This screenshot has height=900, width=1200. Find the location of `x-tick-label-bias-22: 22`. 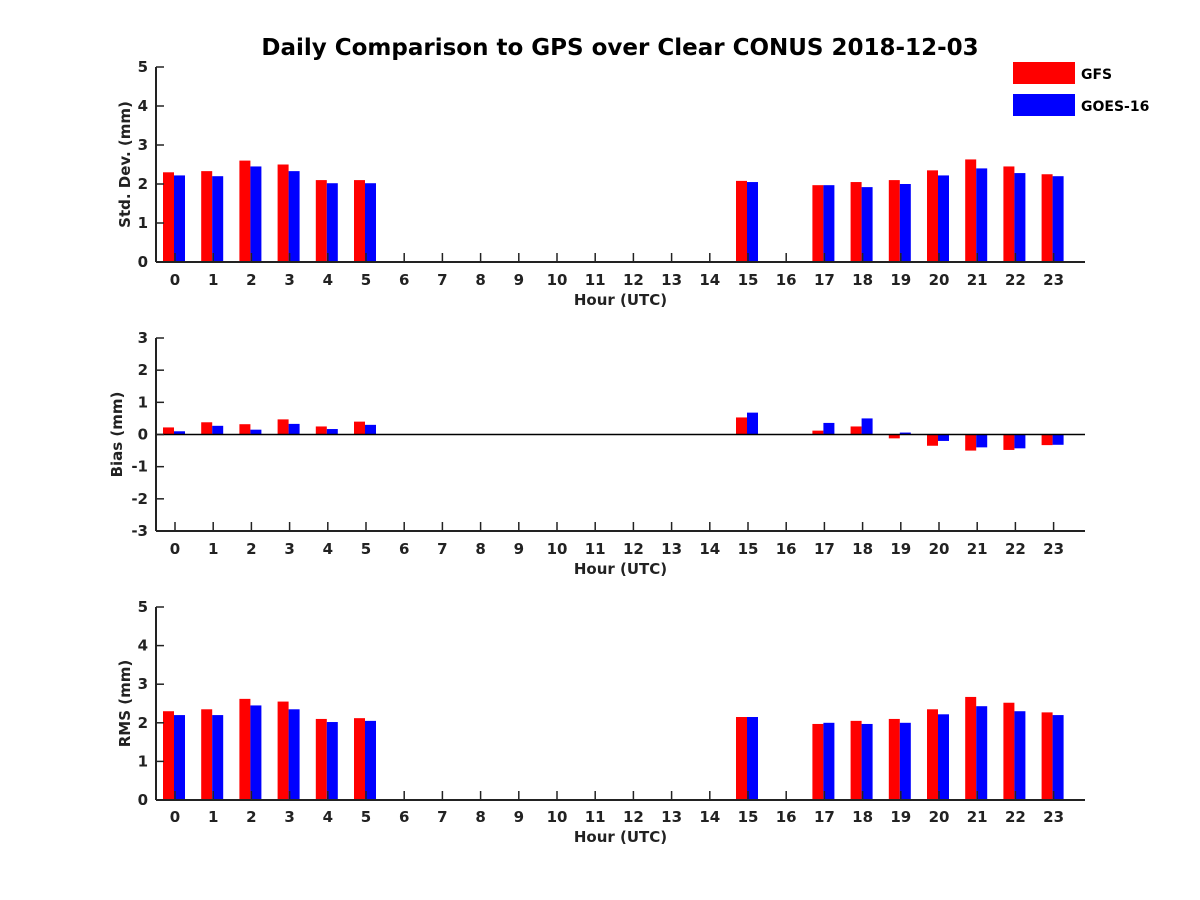

x-tick-label-bias-22: 22 is located at coordinates (1015, 549).